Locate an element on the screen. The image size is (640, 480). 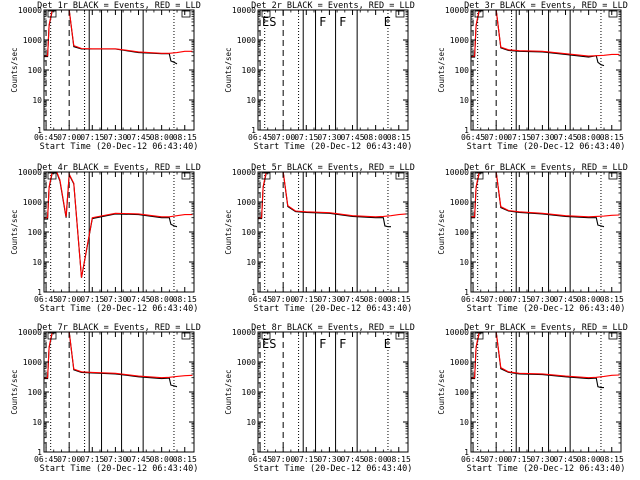
chart-title: Det 2r BLACK = Events, RED = LLD is located at coordinates (333, 6).